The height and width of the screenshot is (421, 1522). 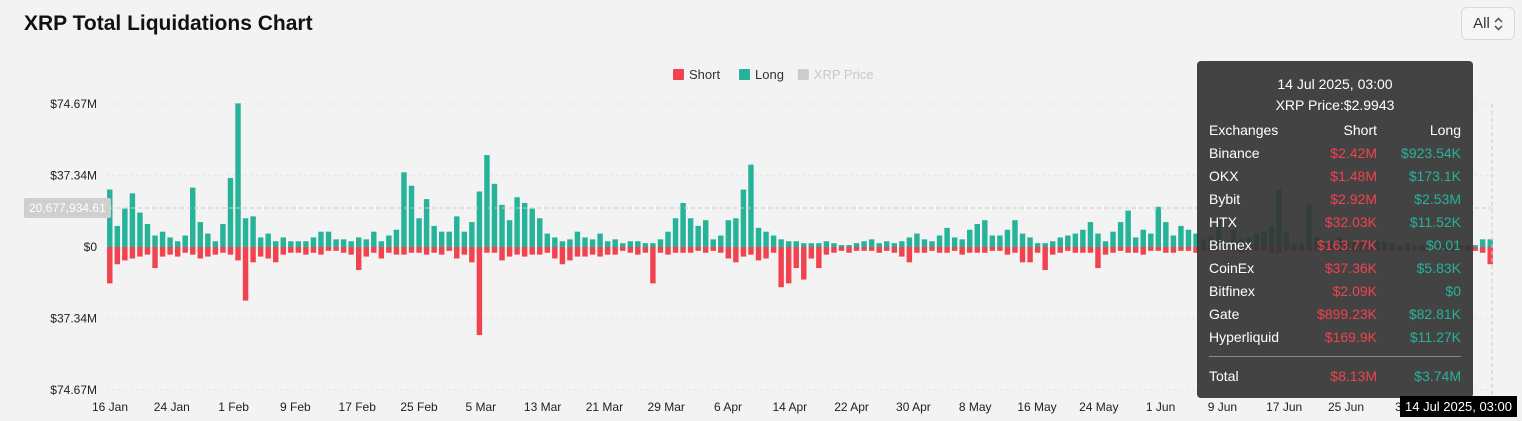 I want to click on tooltip-divider, so click(x=1335, y=356).